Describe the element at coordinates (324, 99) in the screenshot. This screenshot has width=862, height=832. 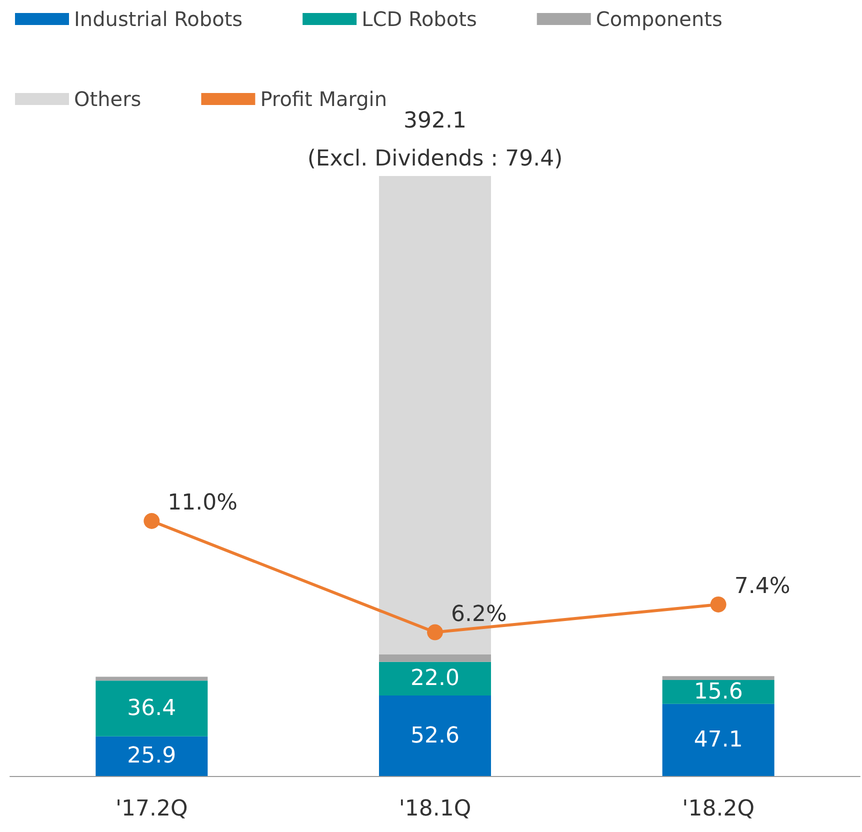
I see `legend-label: Profit Margin` at that location.